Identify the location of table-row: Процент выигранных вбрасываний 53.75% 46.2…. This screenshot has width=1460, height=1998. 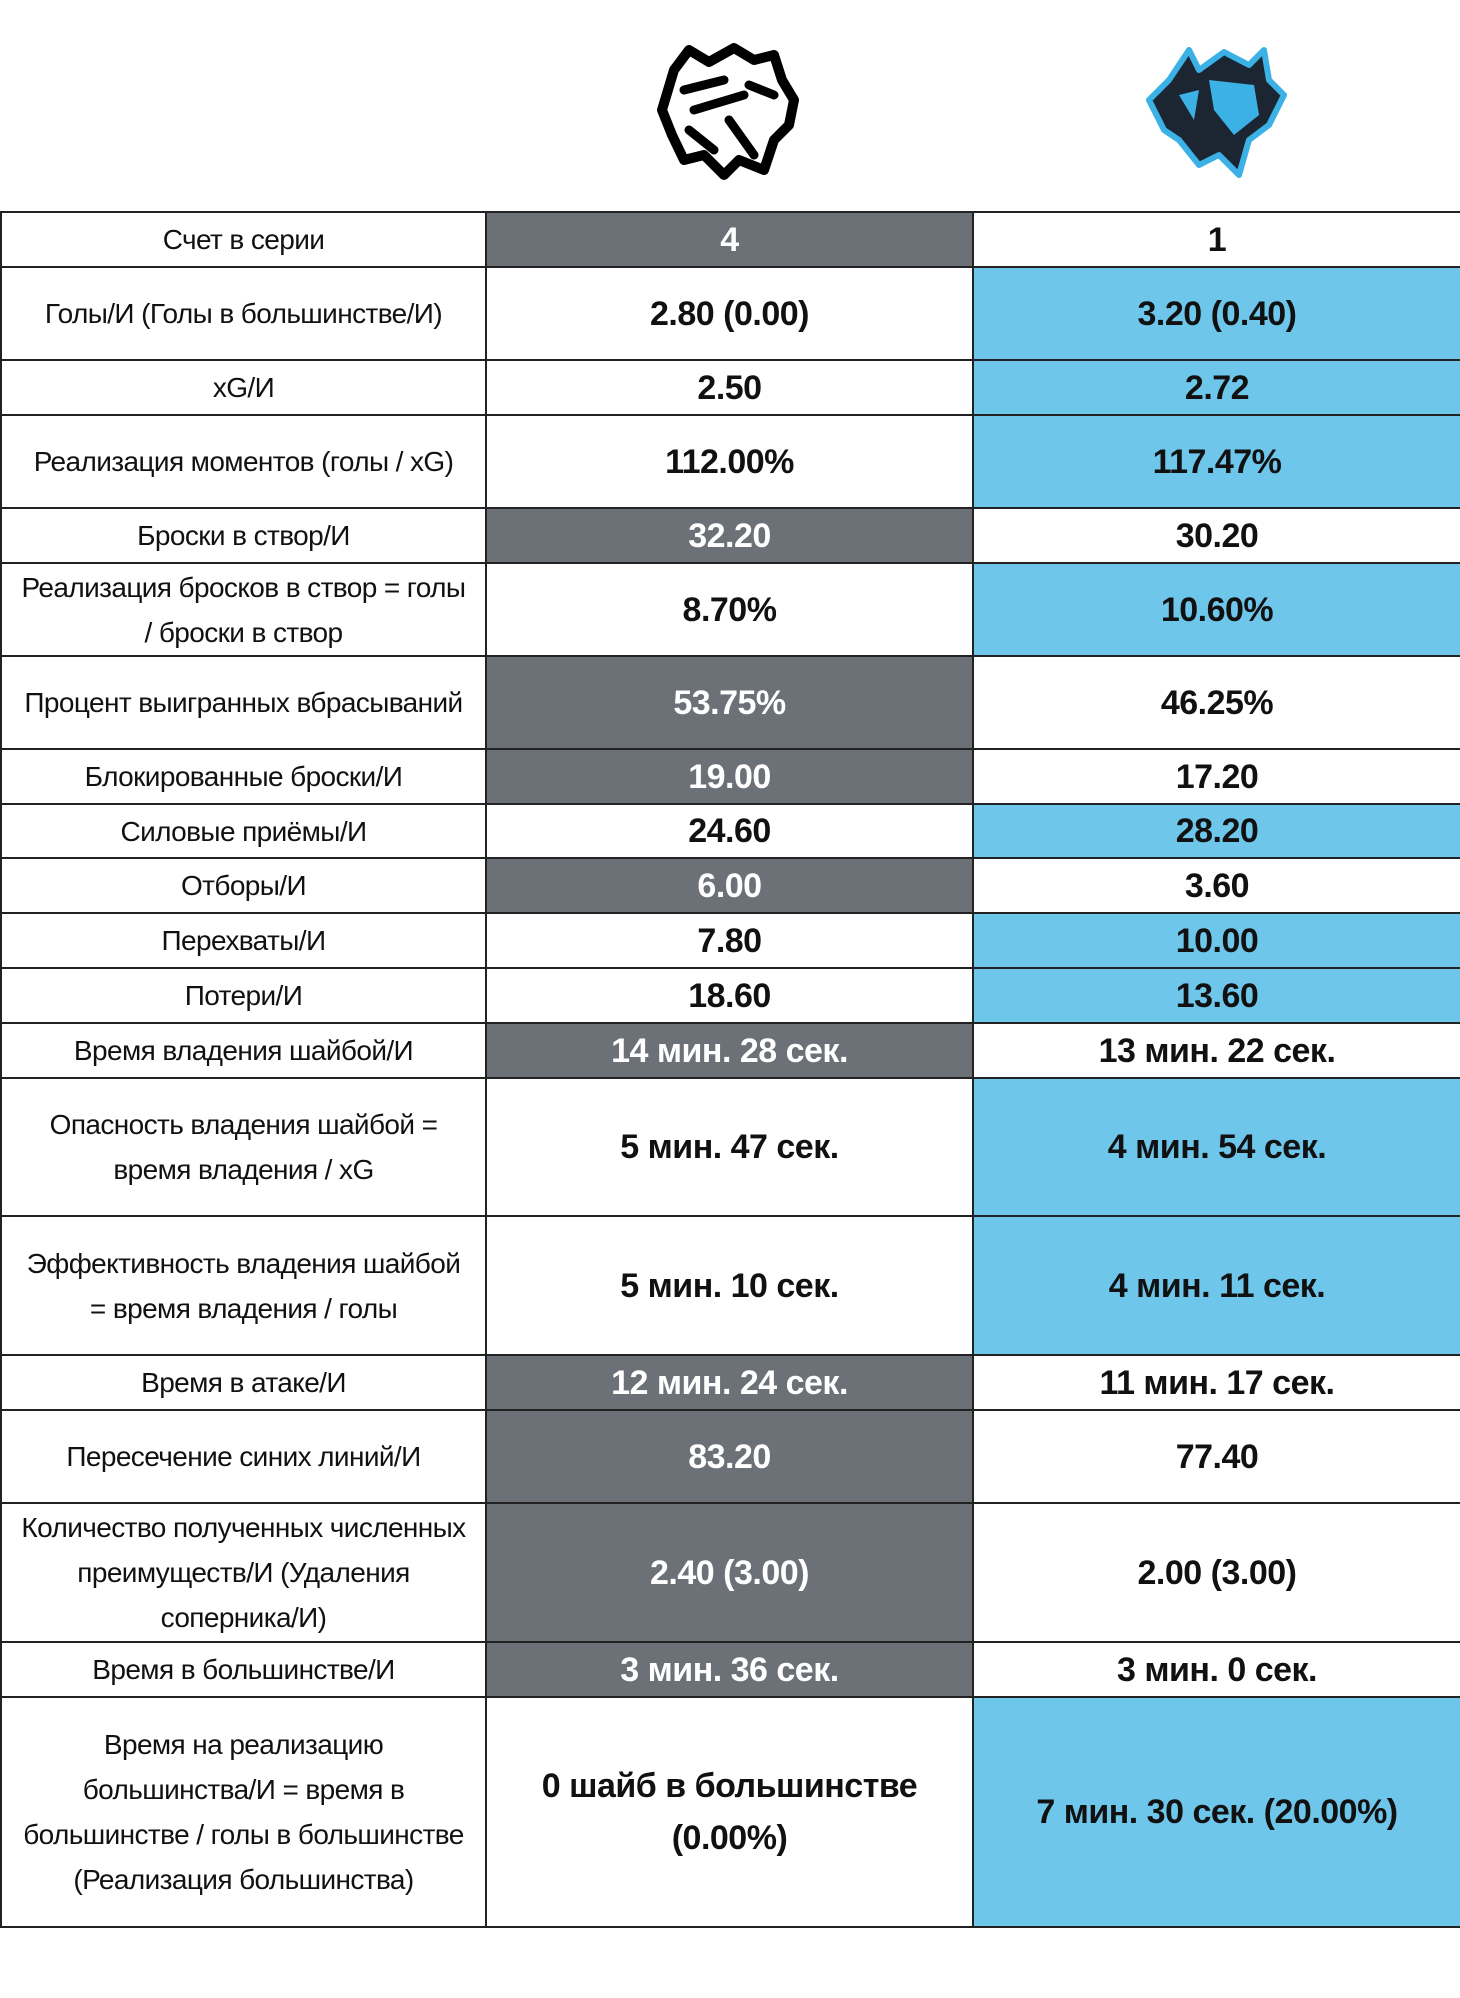
(730, 702).